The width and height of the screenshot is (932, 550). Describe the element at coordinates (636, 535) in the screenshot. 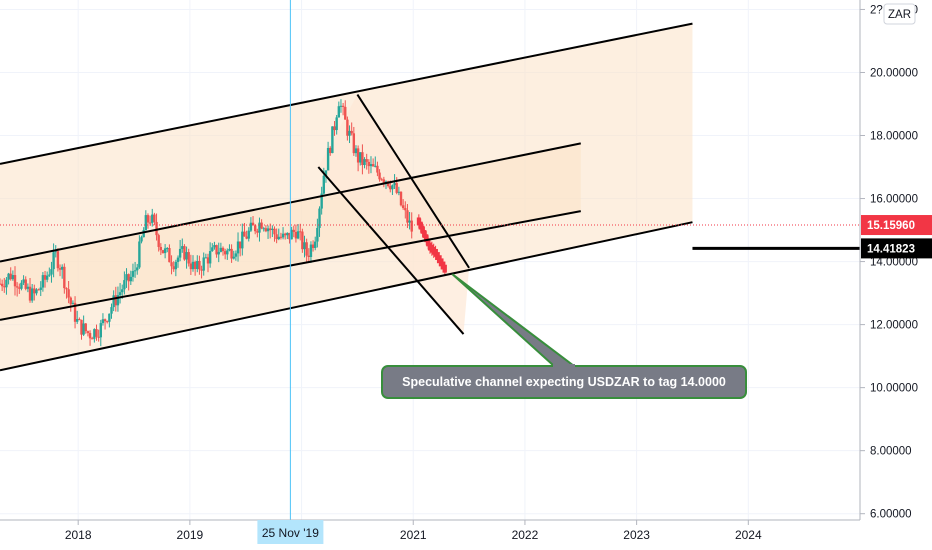

I see `time-tick-label: 2023` at that location.